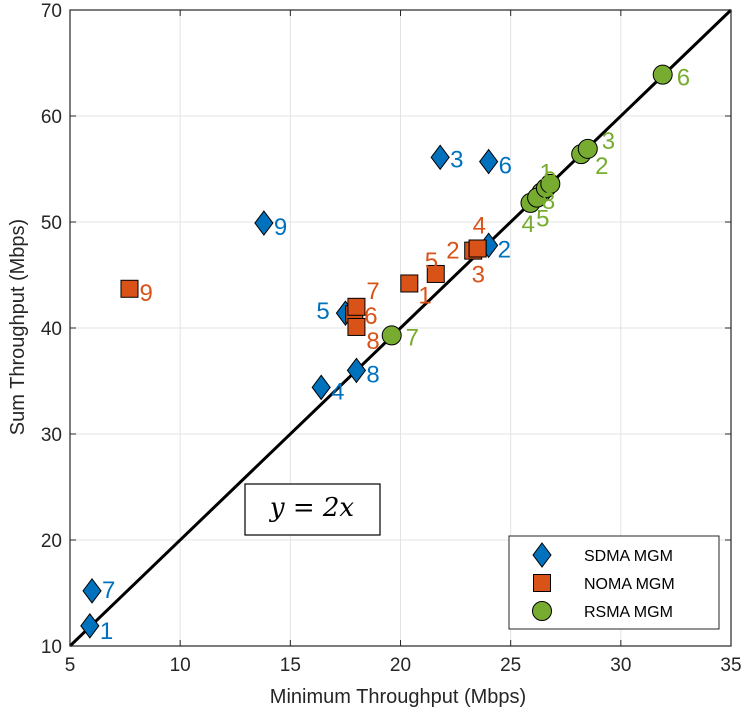  Describe the element at coordinates (542, 611) in the screenshot. I see `legend-marker-rsma-mgm` at that location.